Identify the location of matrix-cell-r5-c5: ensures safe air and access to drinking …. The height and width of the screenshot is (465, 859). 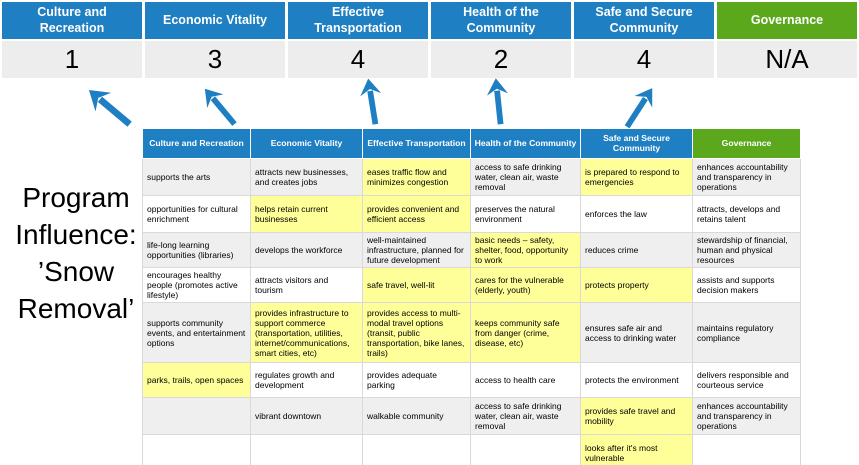
(636, 333).